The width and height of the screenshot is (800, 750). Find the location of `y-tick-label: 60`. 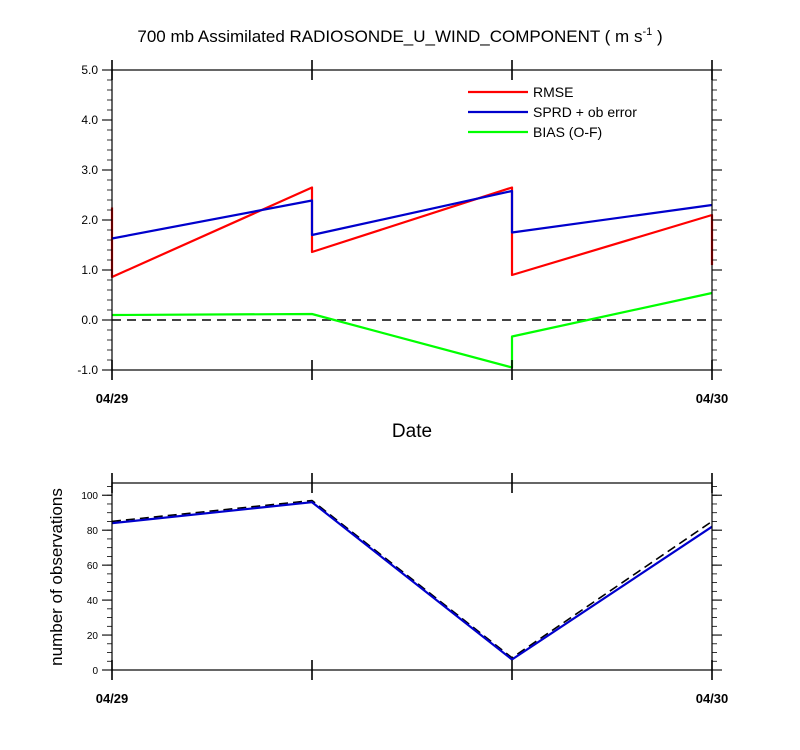

y-tick-label: 60 is located at coordinates (93, 566).